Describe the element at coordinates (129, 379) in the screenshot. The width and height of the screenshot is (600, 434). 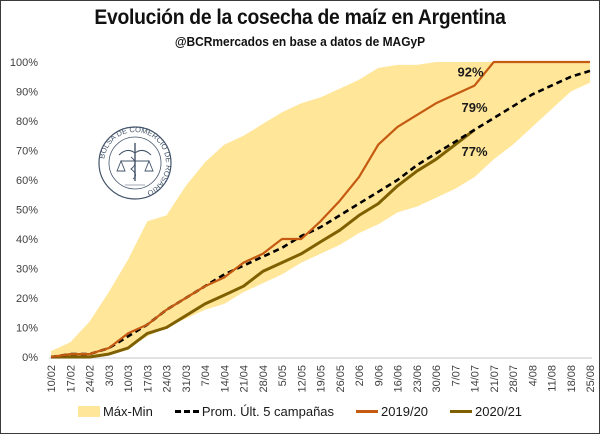
I see `x-tick-label: 10/03` at that location.